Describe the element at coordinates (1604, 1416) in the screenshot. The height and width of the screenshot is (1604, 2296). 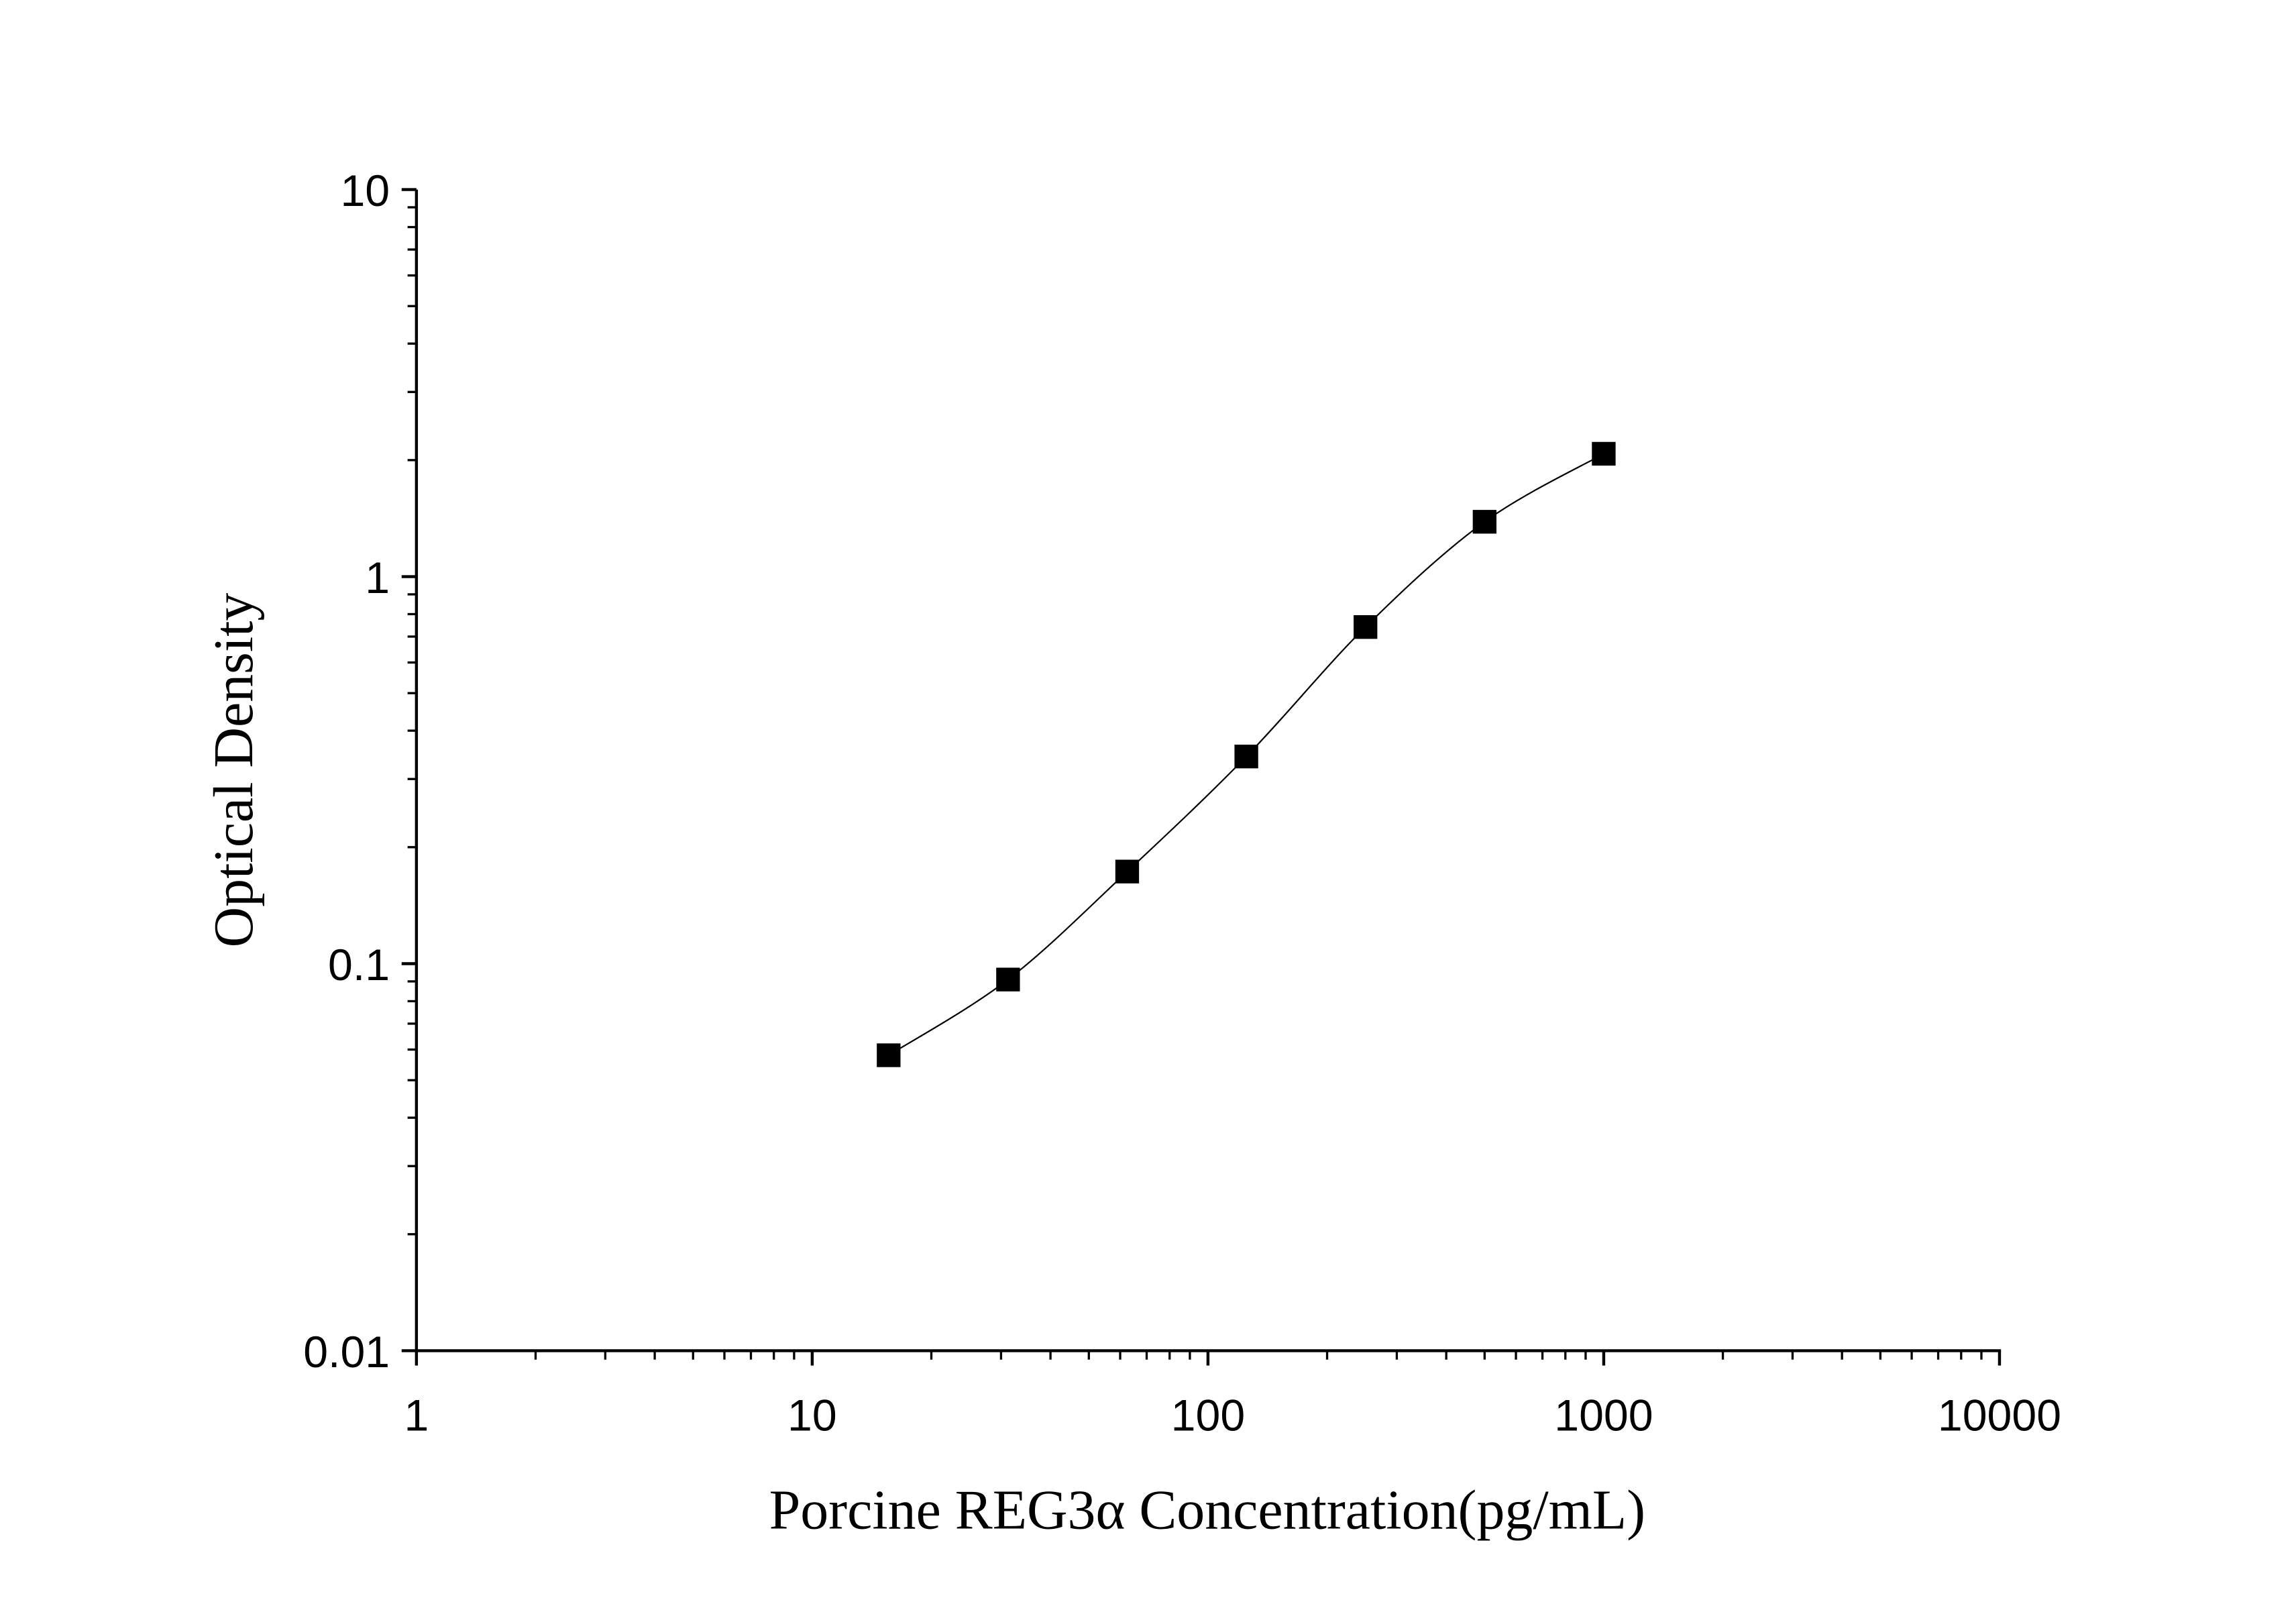
I see `x-tick-label: 1000` at that location.